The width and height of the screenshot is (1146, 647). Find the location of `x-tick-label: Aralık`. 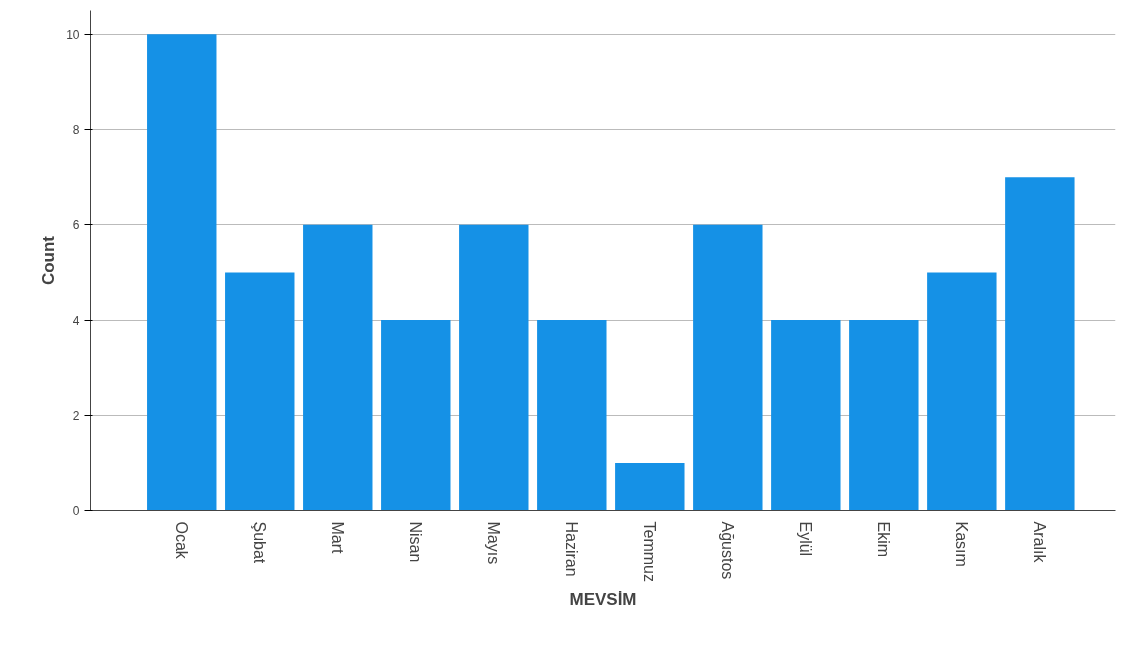

x-tick-label: Aralık is located at coordinates (1040, 542).